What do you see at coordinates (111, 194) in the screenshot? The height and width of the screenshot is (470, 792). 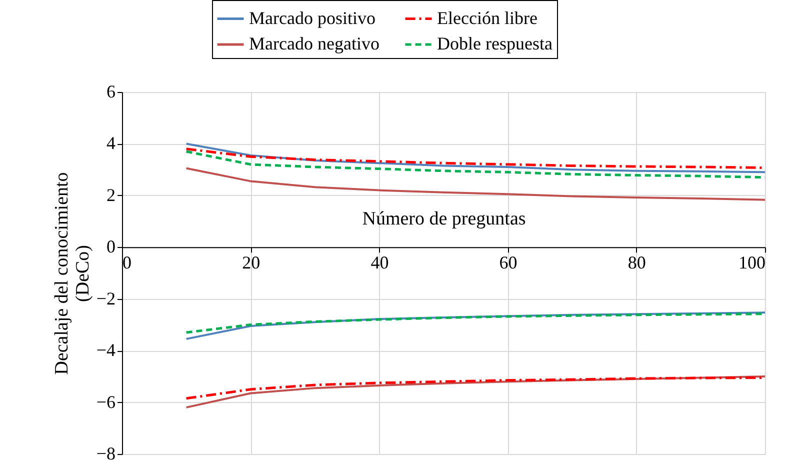 I see `y-tick-label: 2` at bounding box center [111, 194].